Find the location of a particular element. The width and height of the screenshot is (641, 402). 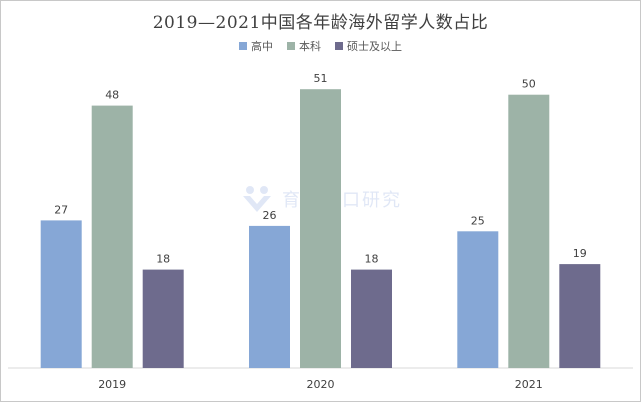

data-label-2019-series-1: 48 is located at coordinates (112, 95).